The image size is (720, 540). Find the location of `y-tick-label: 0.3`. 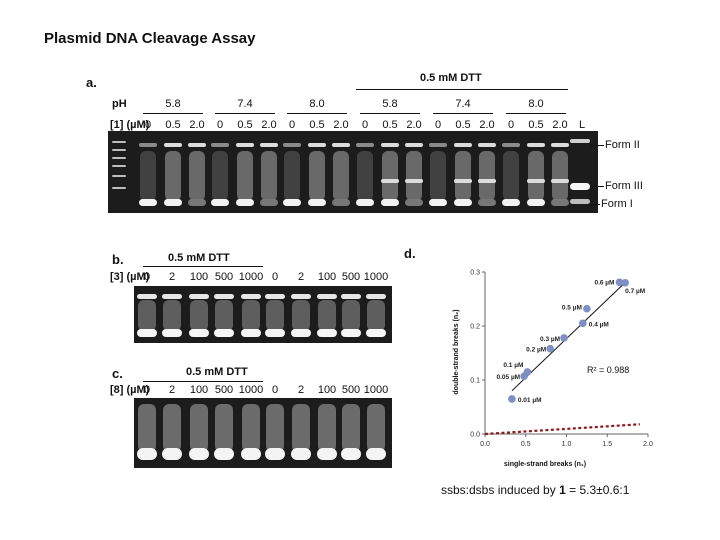

y-tick-label: 0.3 is located at coordinates (475, 273).